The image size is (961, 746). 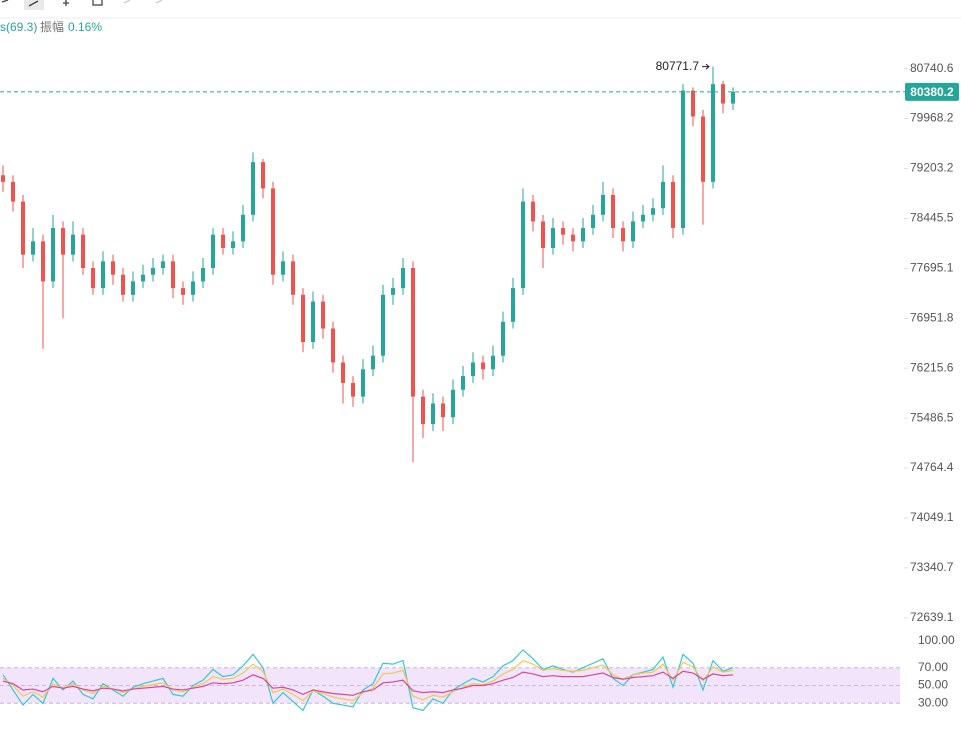 I want to click on y-tick-label: 80740.6, so click(x=932, y=68).